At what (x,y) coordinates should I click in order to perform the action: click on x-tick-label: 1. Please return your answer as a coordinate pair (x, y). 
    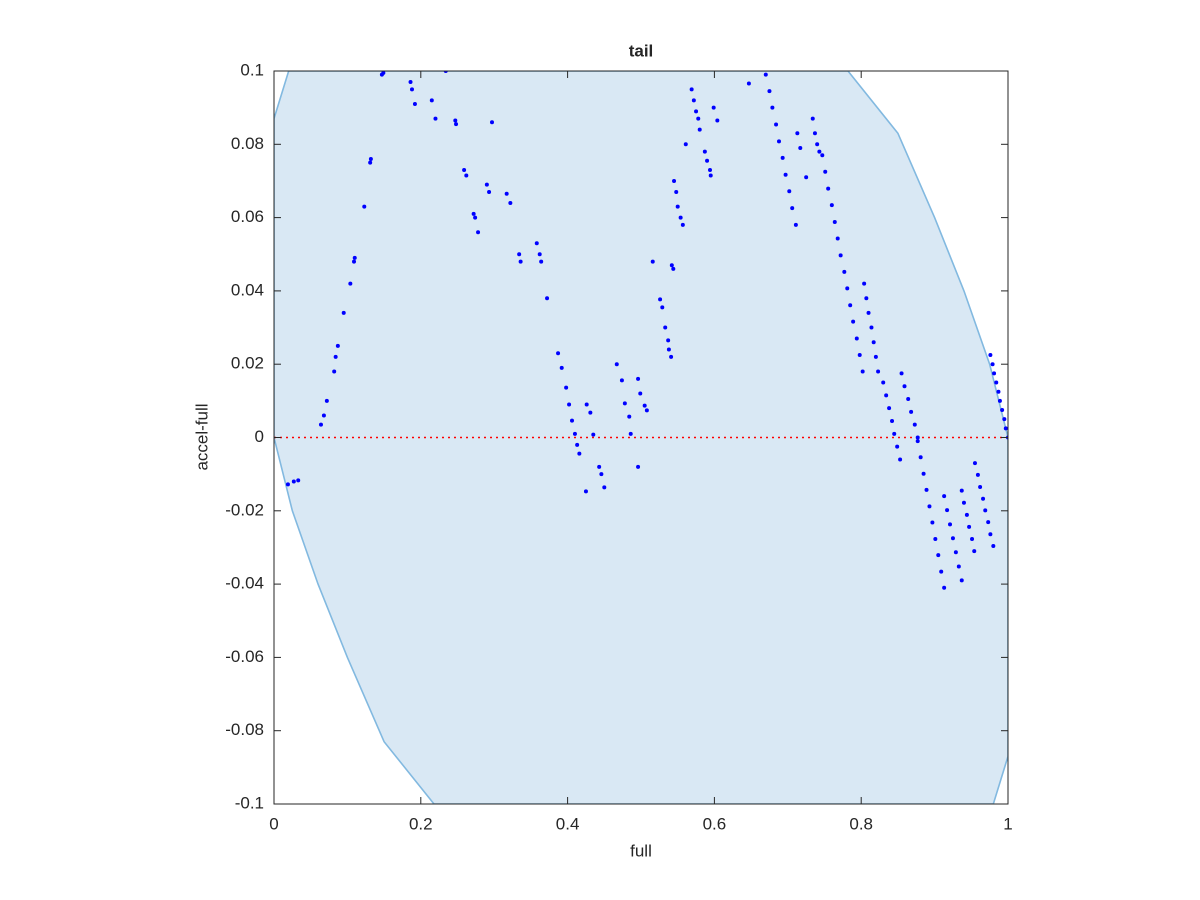
    Looking at the image, I should click on (1007, 823).